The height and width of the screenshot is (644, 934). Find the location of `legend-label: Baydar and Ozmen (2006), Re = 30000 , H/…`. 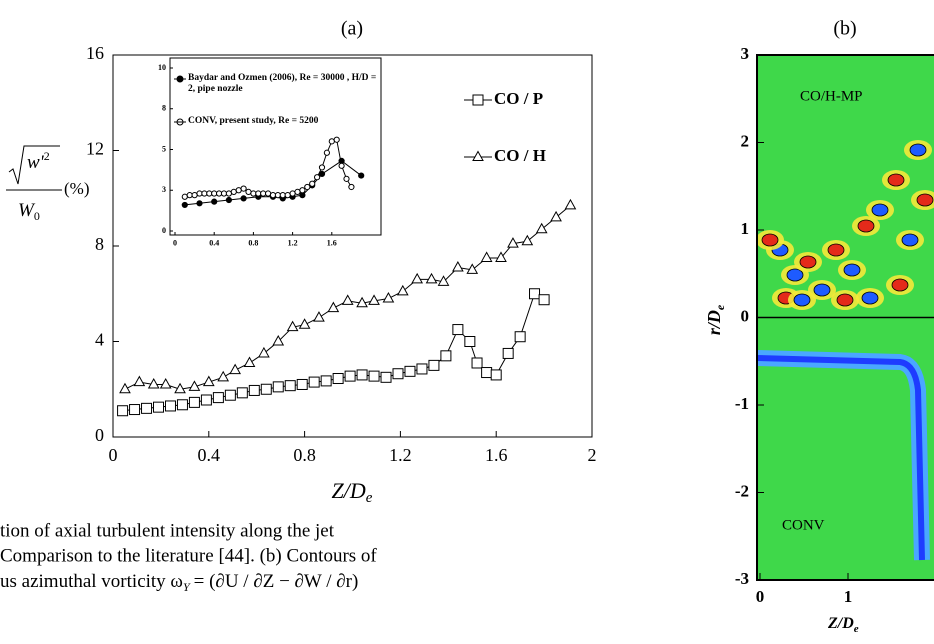

legend-label: Baydar and Ozmen (2006), Re = 30000 , H/… is located at coordinates (282, 83).